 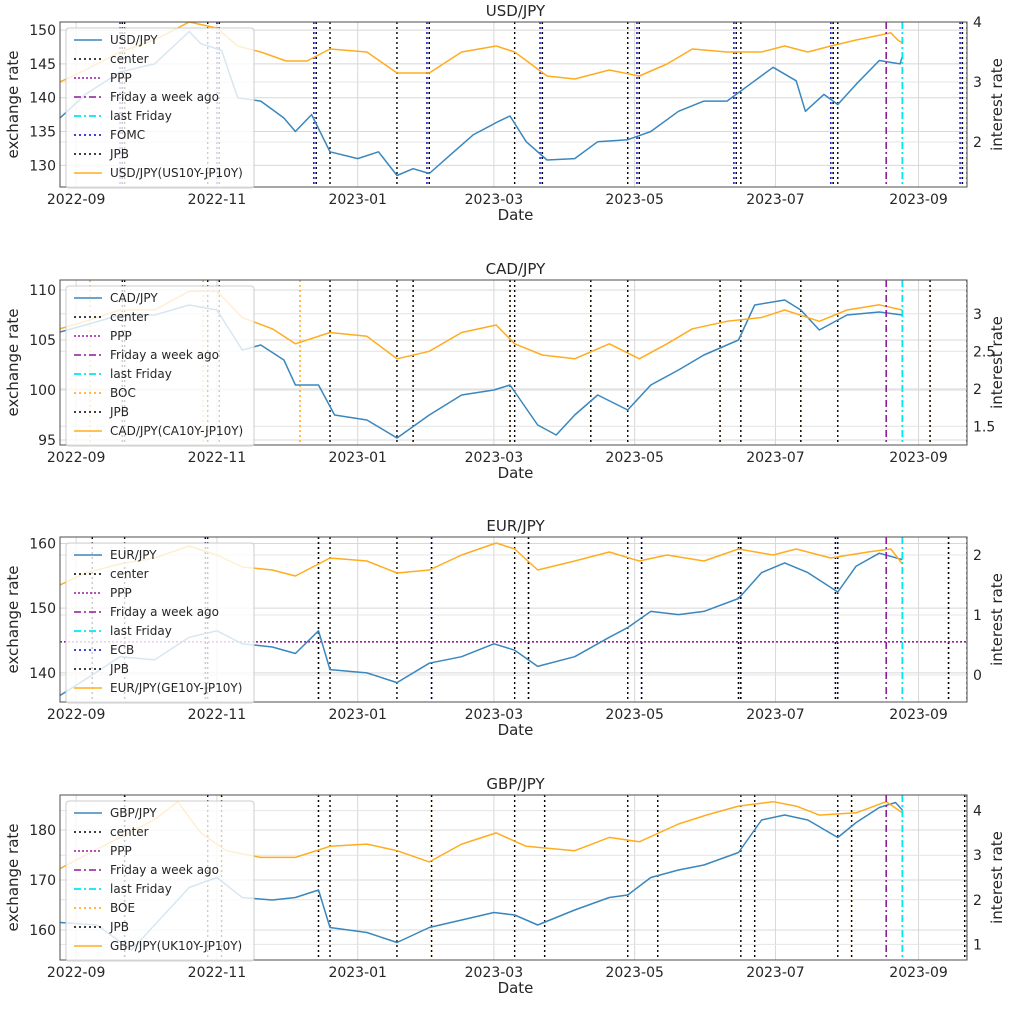 What do you see at coordinates (977, 390) in the screenshot?
I see `y2-tick-label-1: 2` at bounding box center [977, 390].